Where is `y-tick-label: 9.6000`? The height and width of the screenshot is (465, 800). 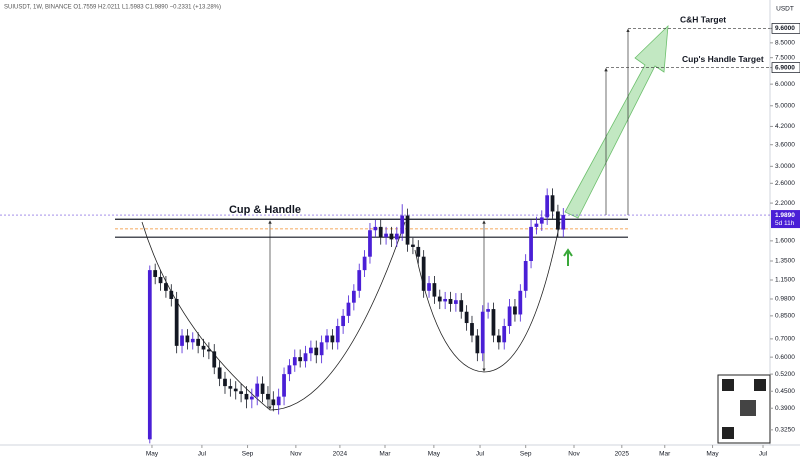
y-tick-label: 9.6000 is located at coordinates (785, 28).